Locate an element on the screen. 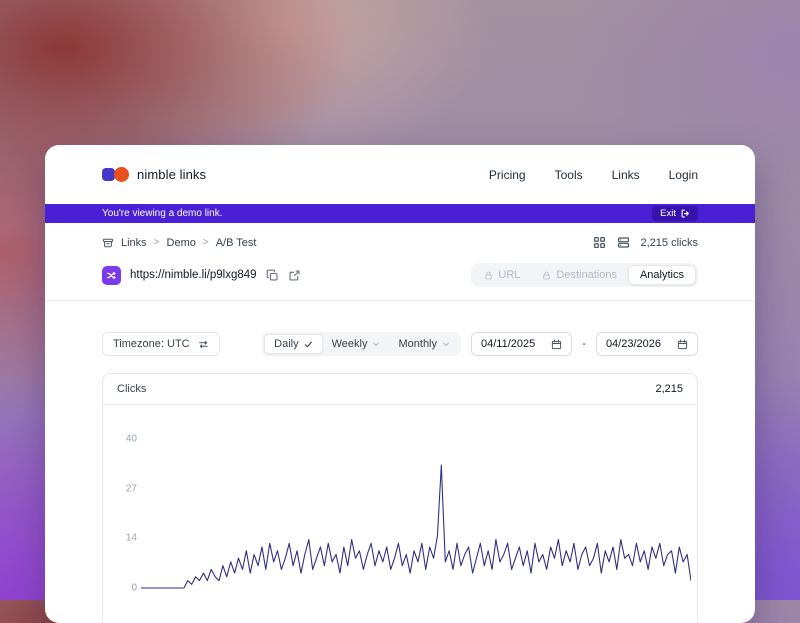 The width and height of the screenshot is (800, 623). breadcrumb-actions: 2,215 clicks is located at coordinates (645, 242).